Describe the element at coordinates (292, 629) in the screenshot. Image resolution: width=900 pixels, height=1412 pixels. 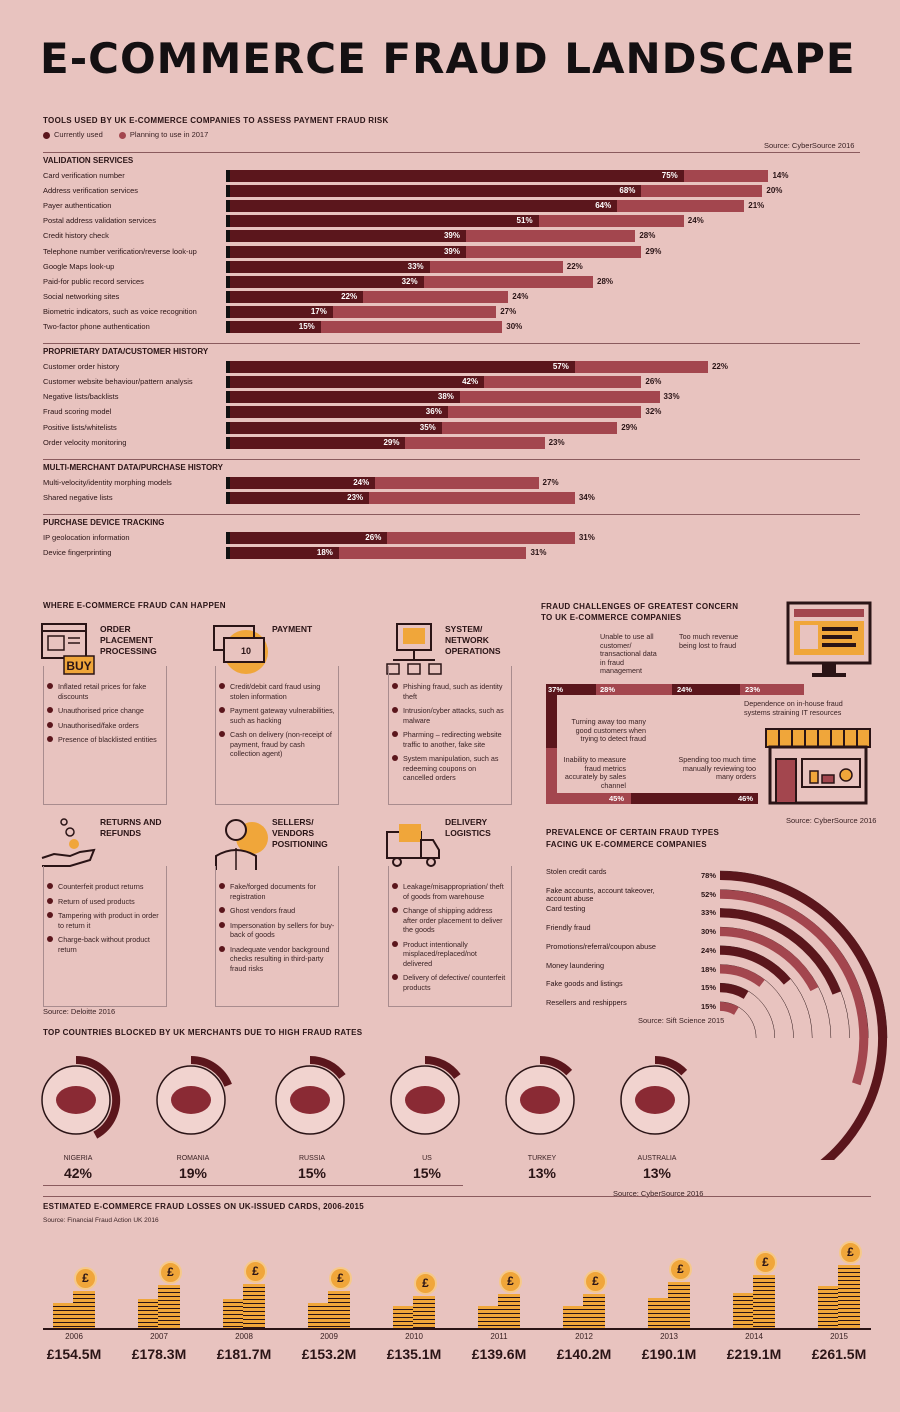
I see `panel-title-1: PAYMENT` at that location.